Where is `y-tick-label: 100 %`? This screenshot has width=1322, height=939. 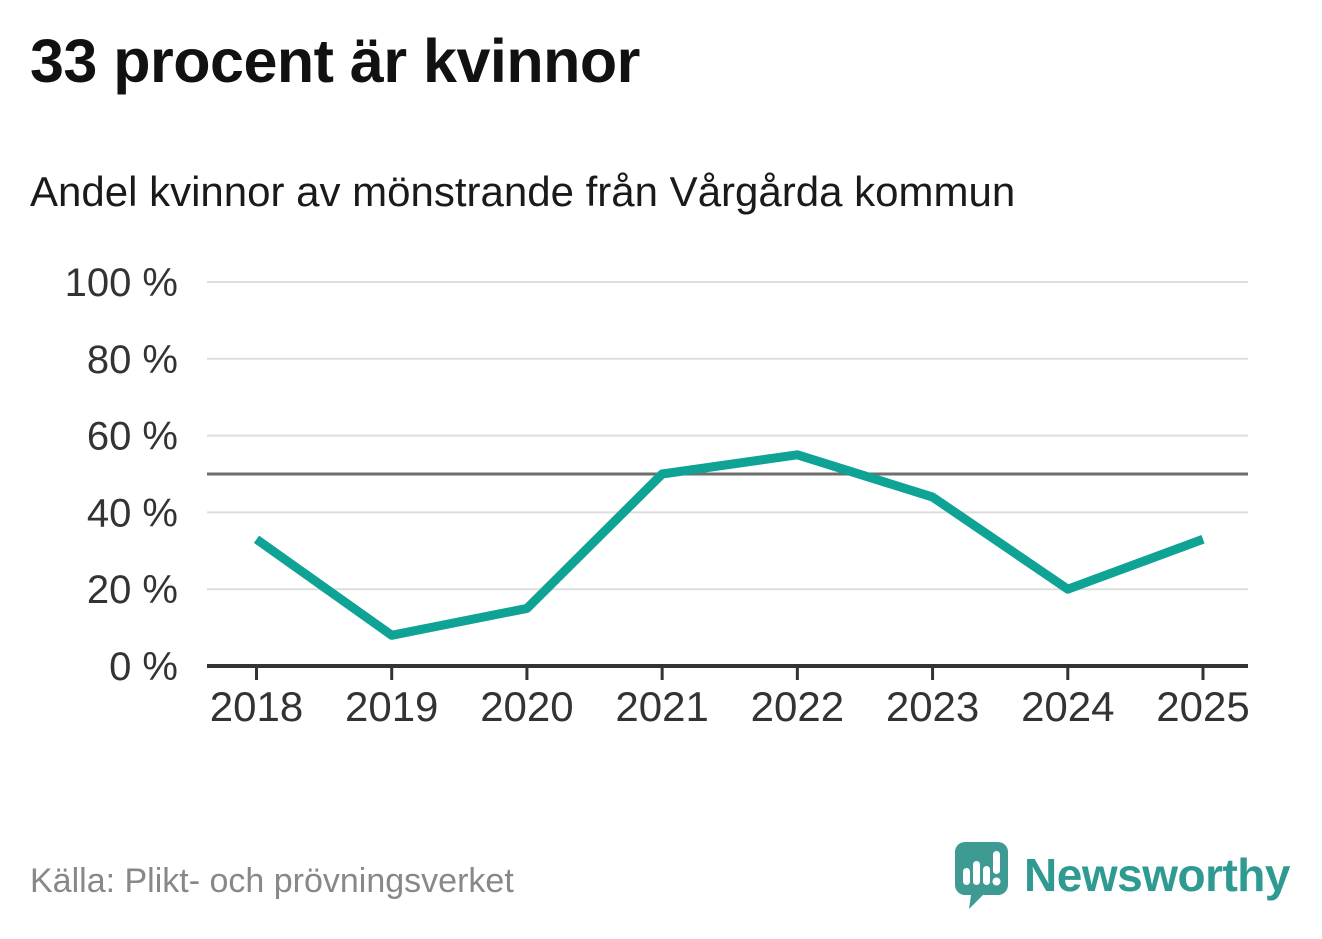 y-tick-label: 100 % is located at coordinates (121, 283).